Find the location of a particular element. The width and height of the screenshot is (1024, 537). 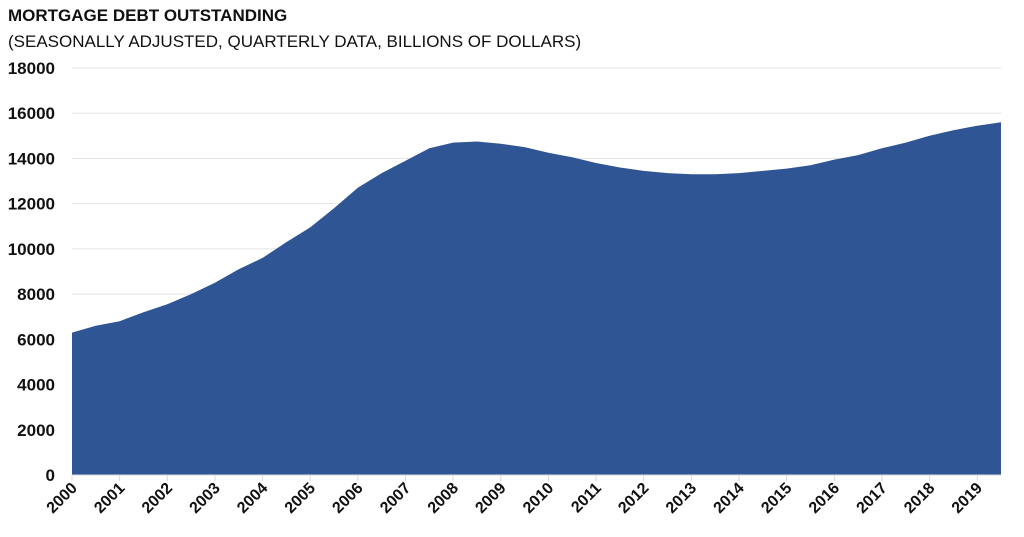

x-tick-label: 2012 is located at coordinates (633, 498).